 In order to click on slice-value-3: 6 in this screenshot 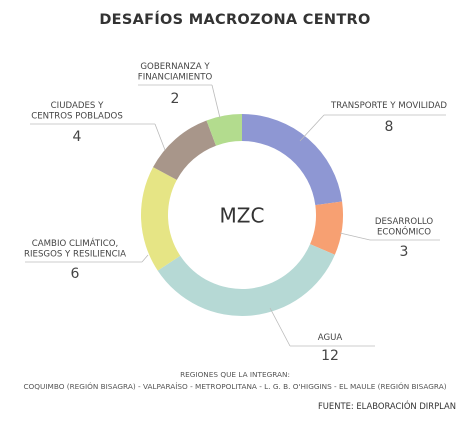, I will do `click(75, 274)`.